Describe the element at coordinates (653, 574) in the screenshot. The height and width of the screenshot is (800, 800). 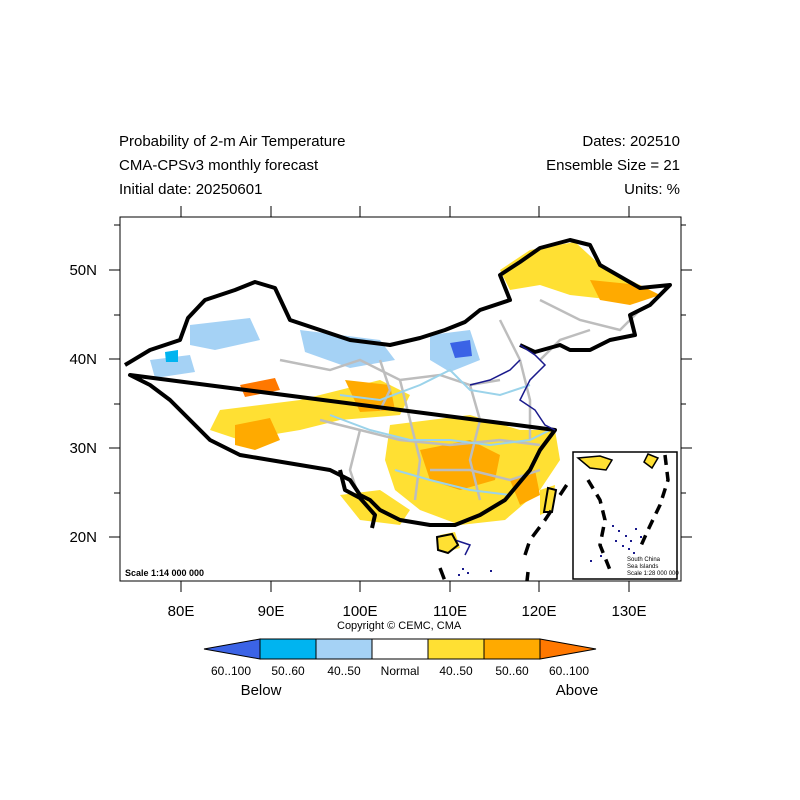
I see `inset-caption-line: Scale 1:28 000 000` at that location.